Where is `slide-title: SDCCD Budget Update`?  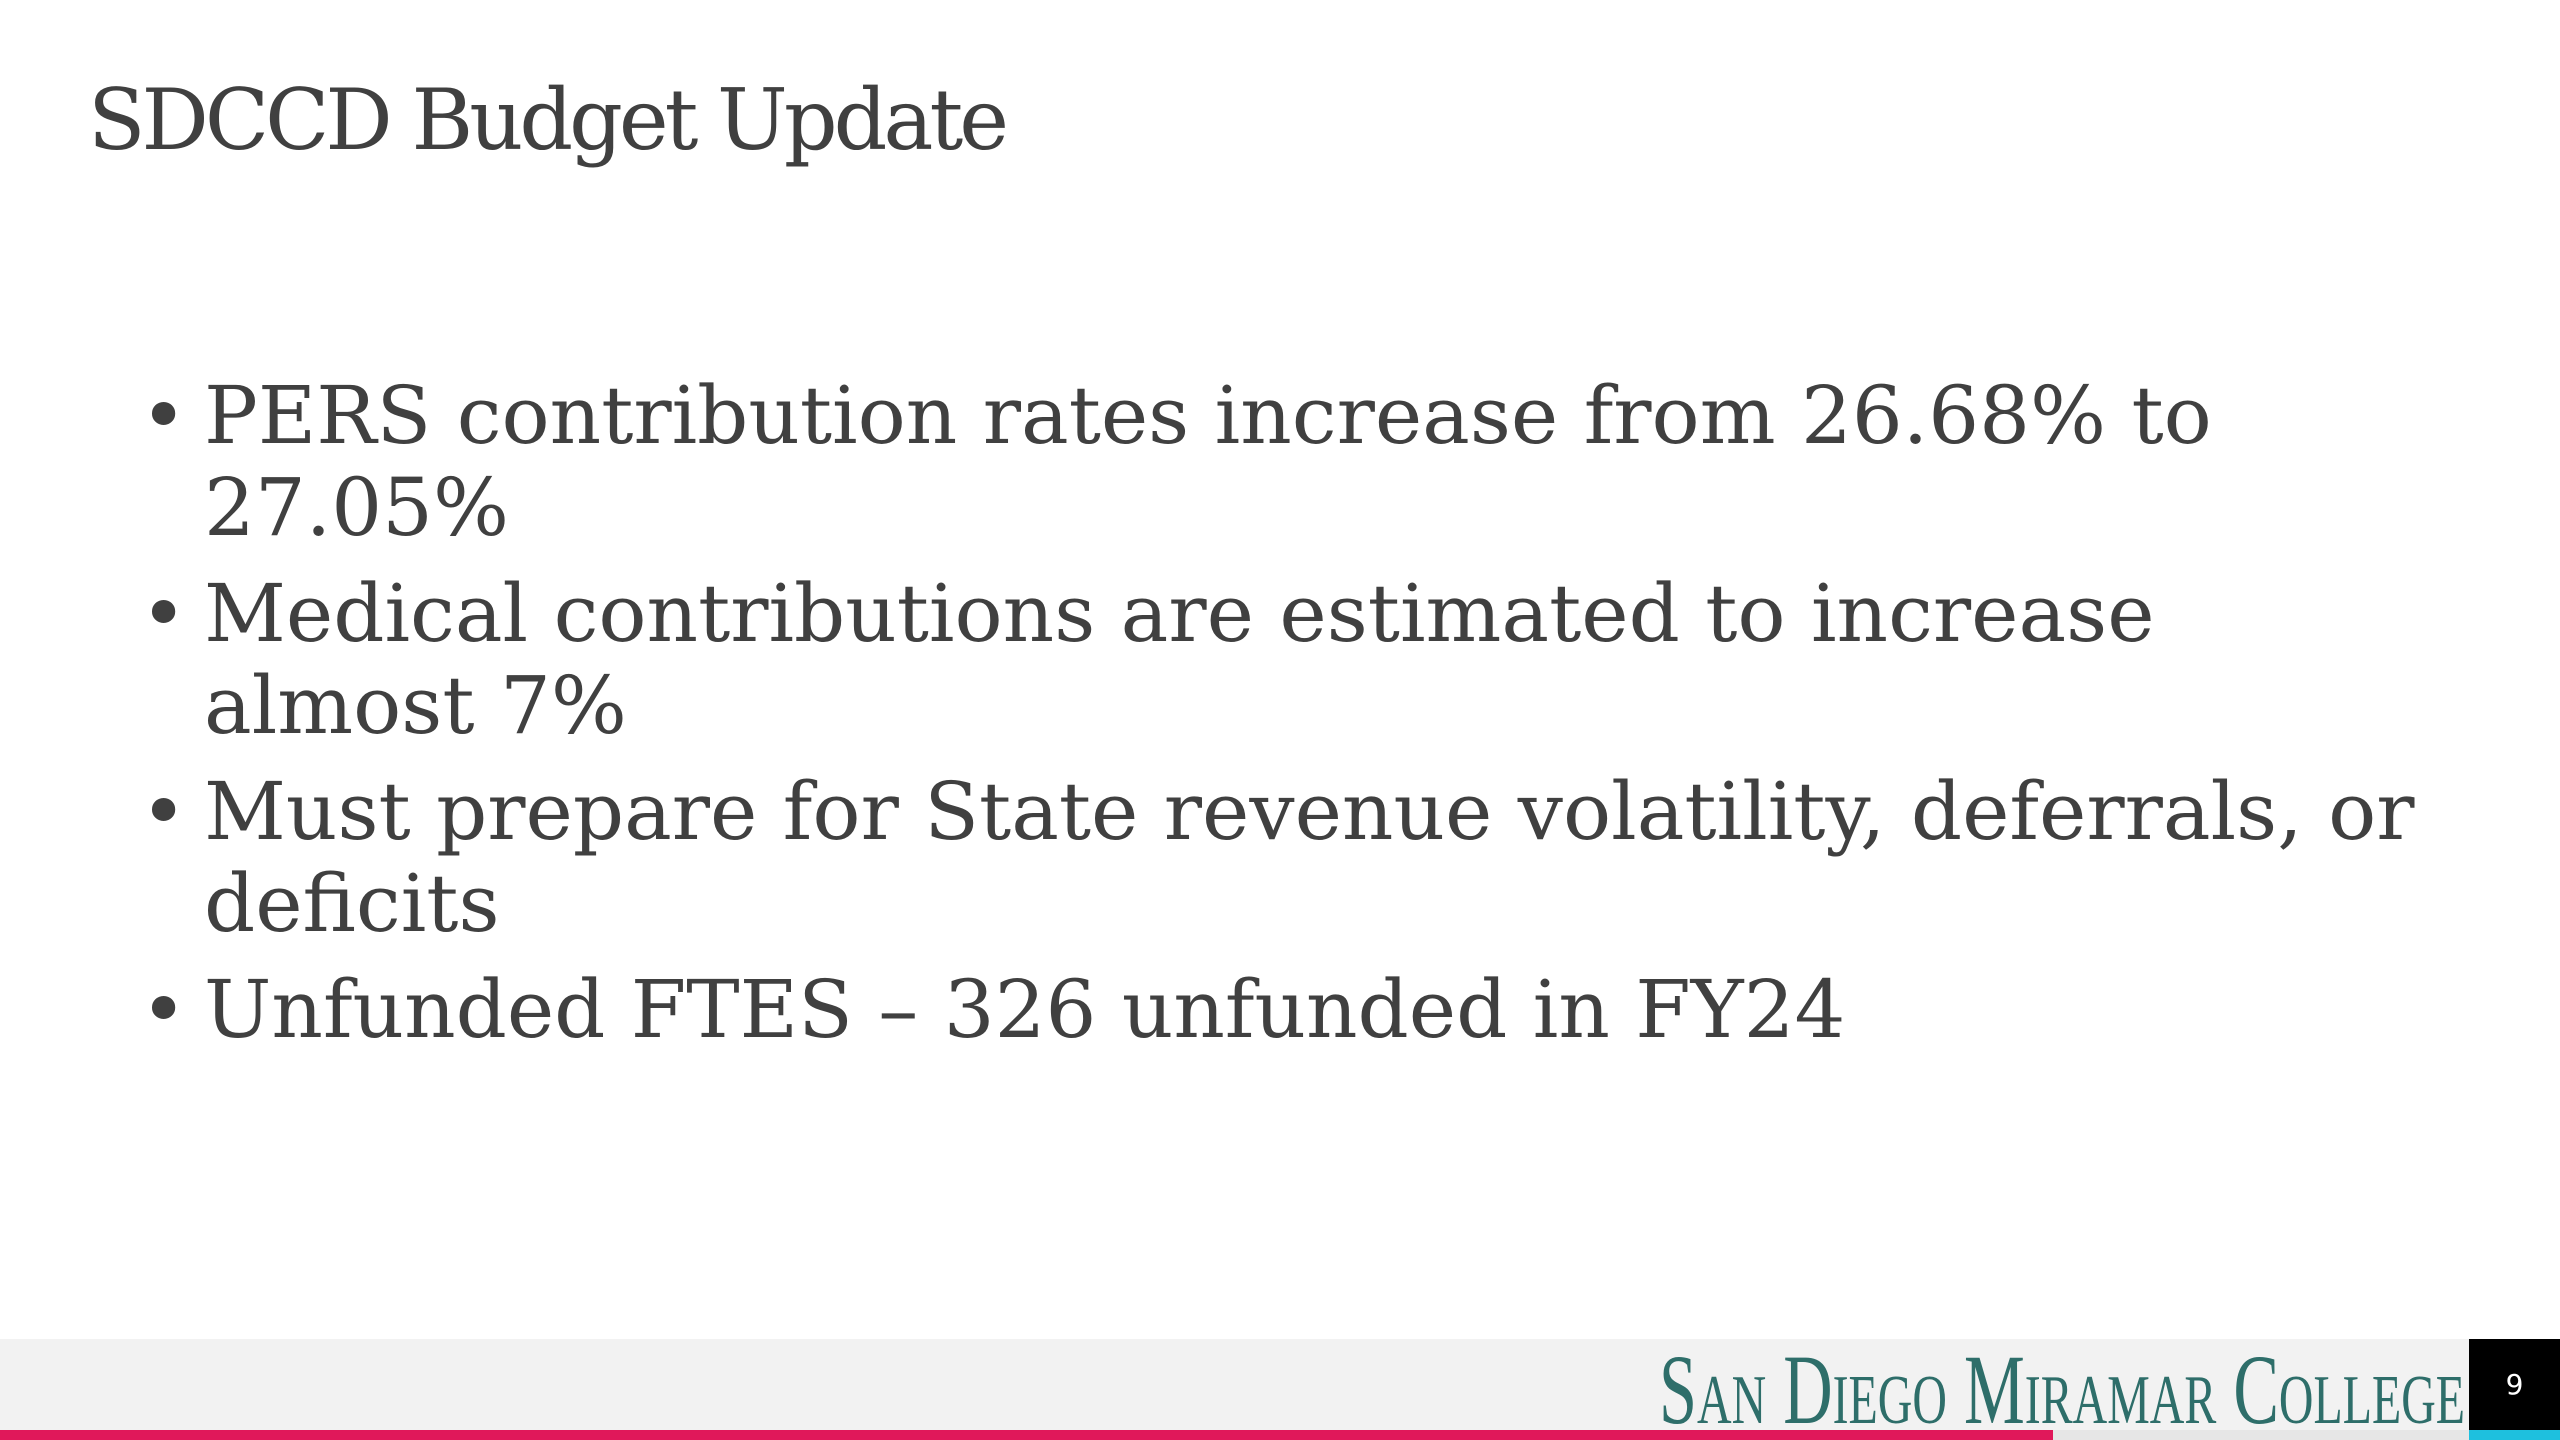
slide-title: SDCCD Budget Update is located at coordinates (548, 120).